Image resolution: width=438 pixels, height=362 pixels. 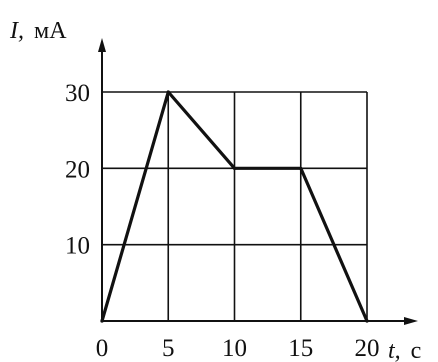 What do you see at coordinates (411, 321) in the screenshot?
I see `x-axis-arrow` at bounding box center [411, 321].